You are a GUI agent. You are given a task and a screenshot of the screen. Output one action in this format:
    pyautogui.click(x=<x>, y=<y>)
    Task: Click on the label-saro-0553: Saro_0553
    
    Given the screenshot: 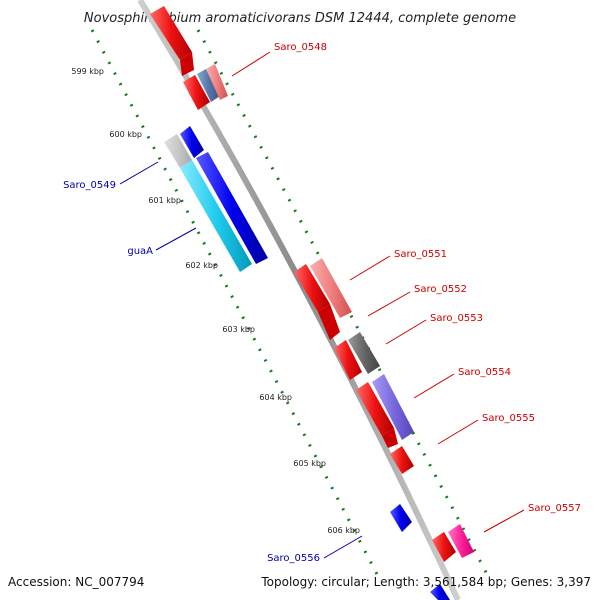 What is the action you would take?
    pyautogui.click(x=456, y=318)
    